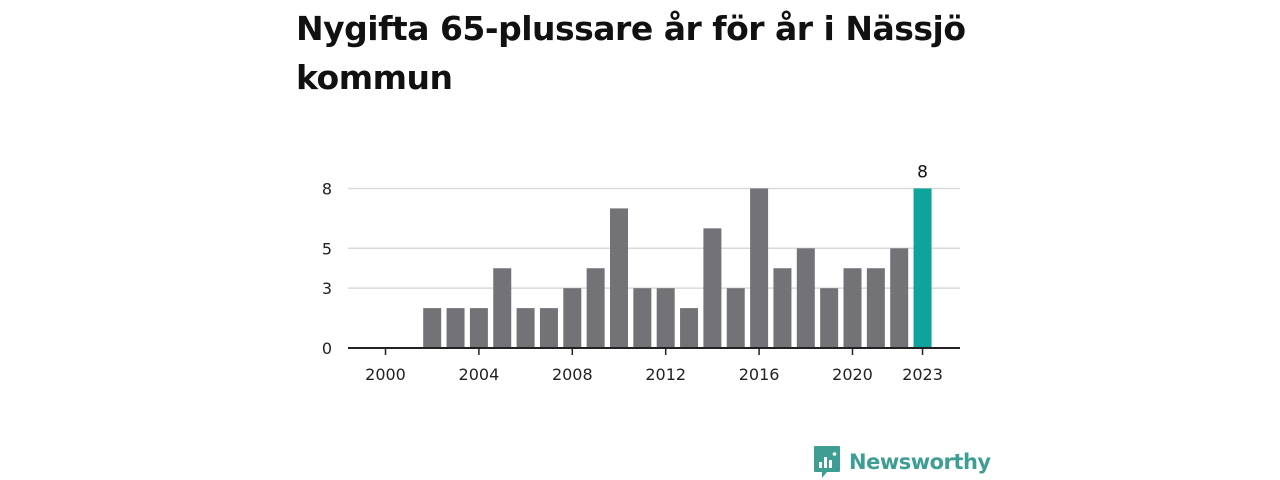 This screenshot has height=480, width=1280. Describe the element at coordinates (619, 278) in the screenshot. I see `bar-2010` at that location.